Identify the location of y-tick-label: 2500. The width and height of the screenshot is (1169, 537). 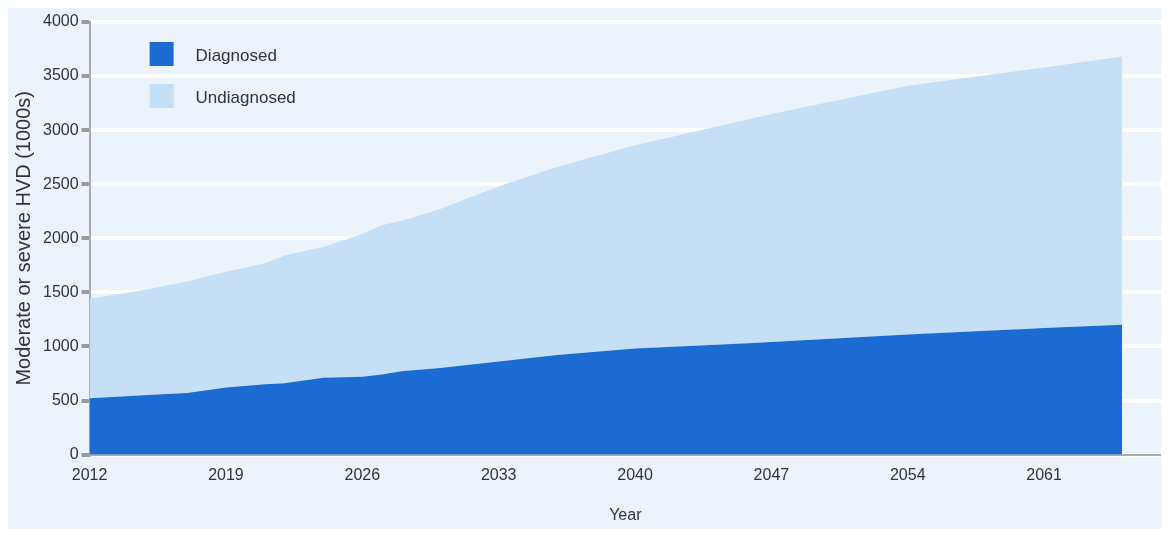
(61, 183).